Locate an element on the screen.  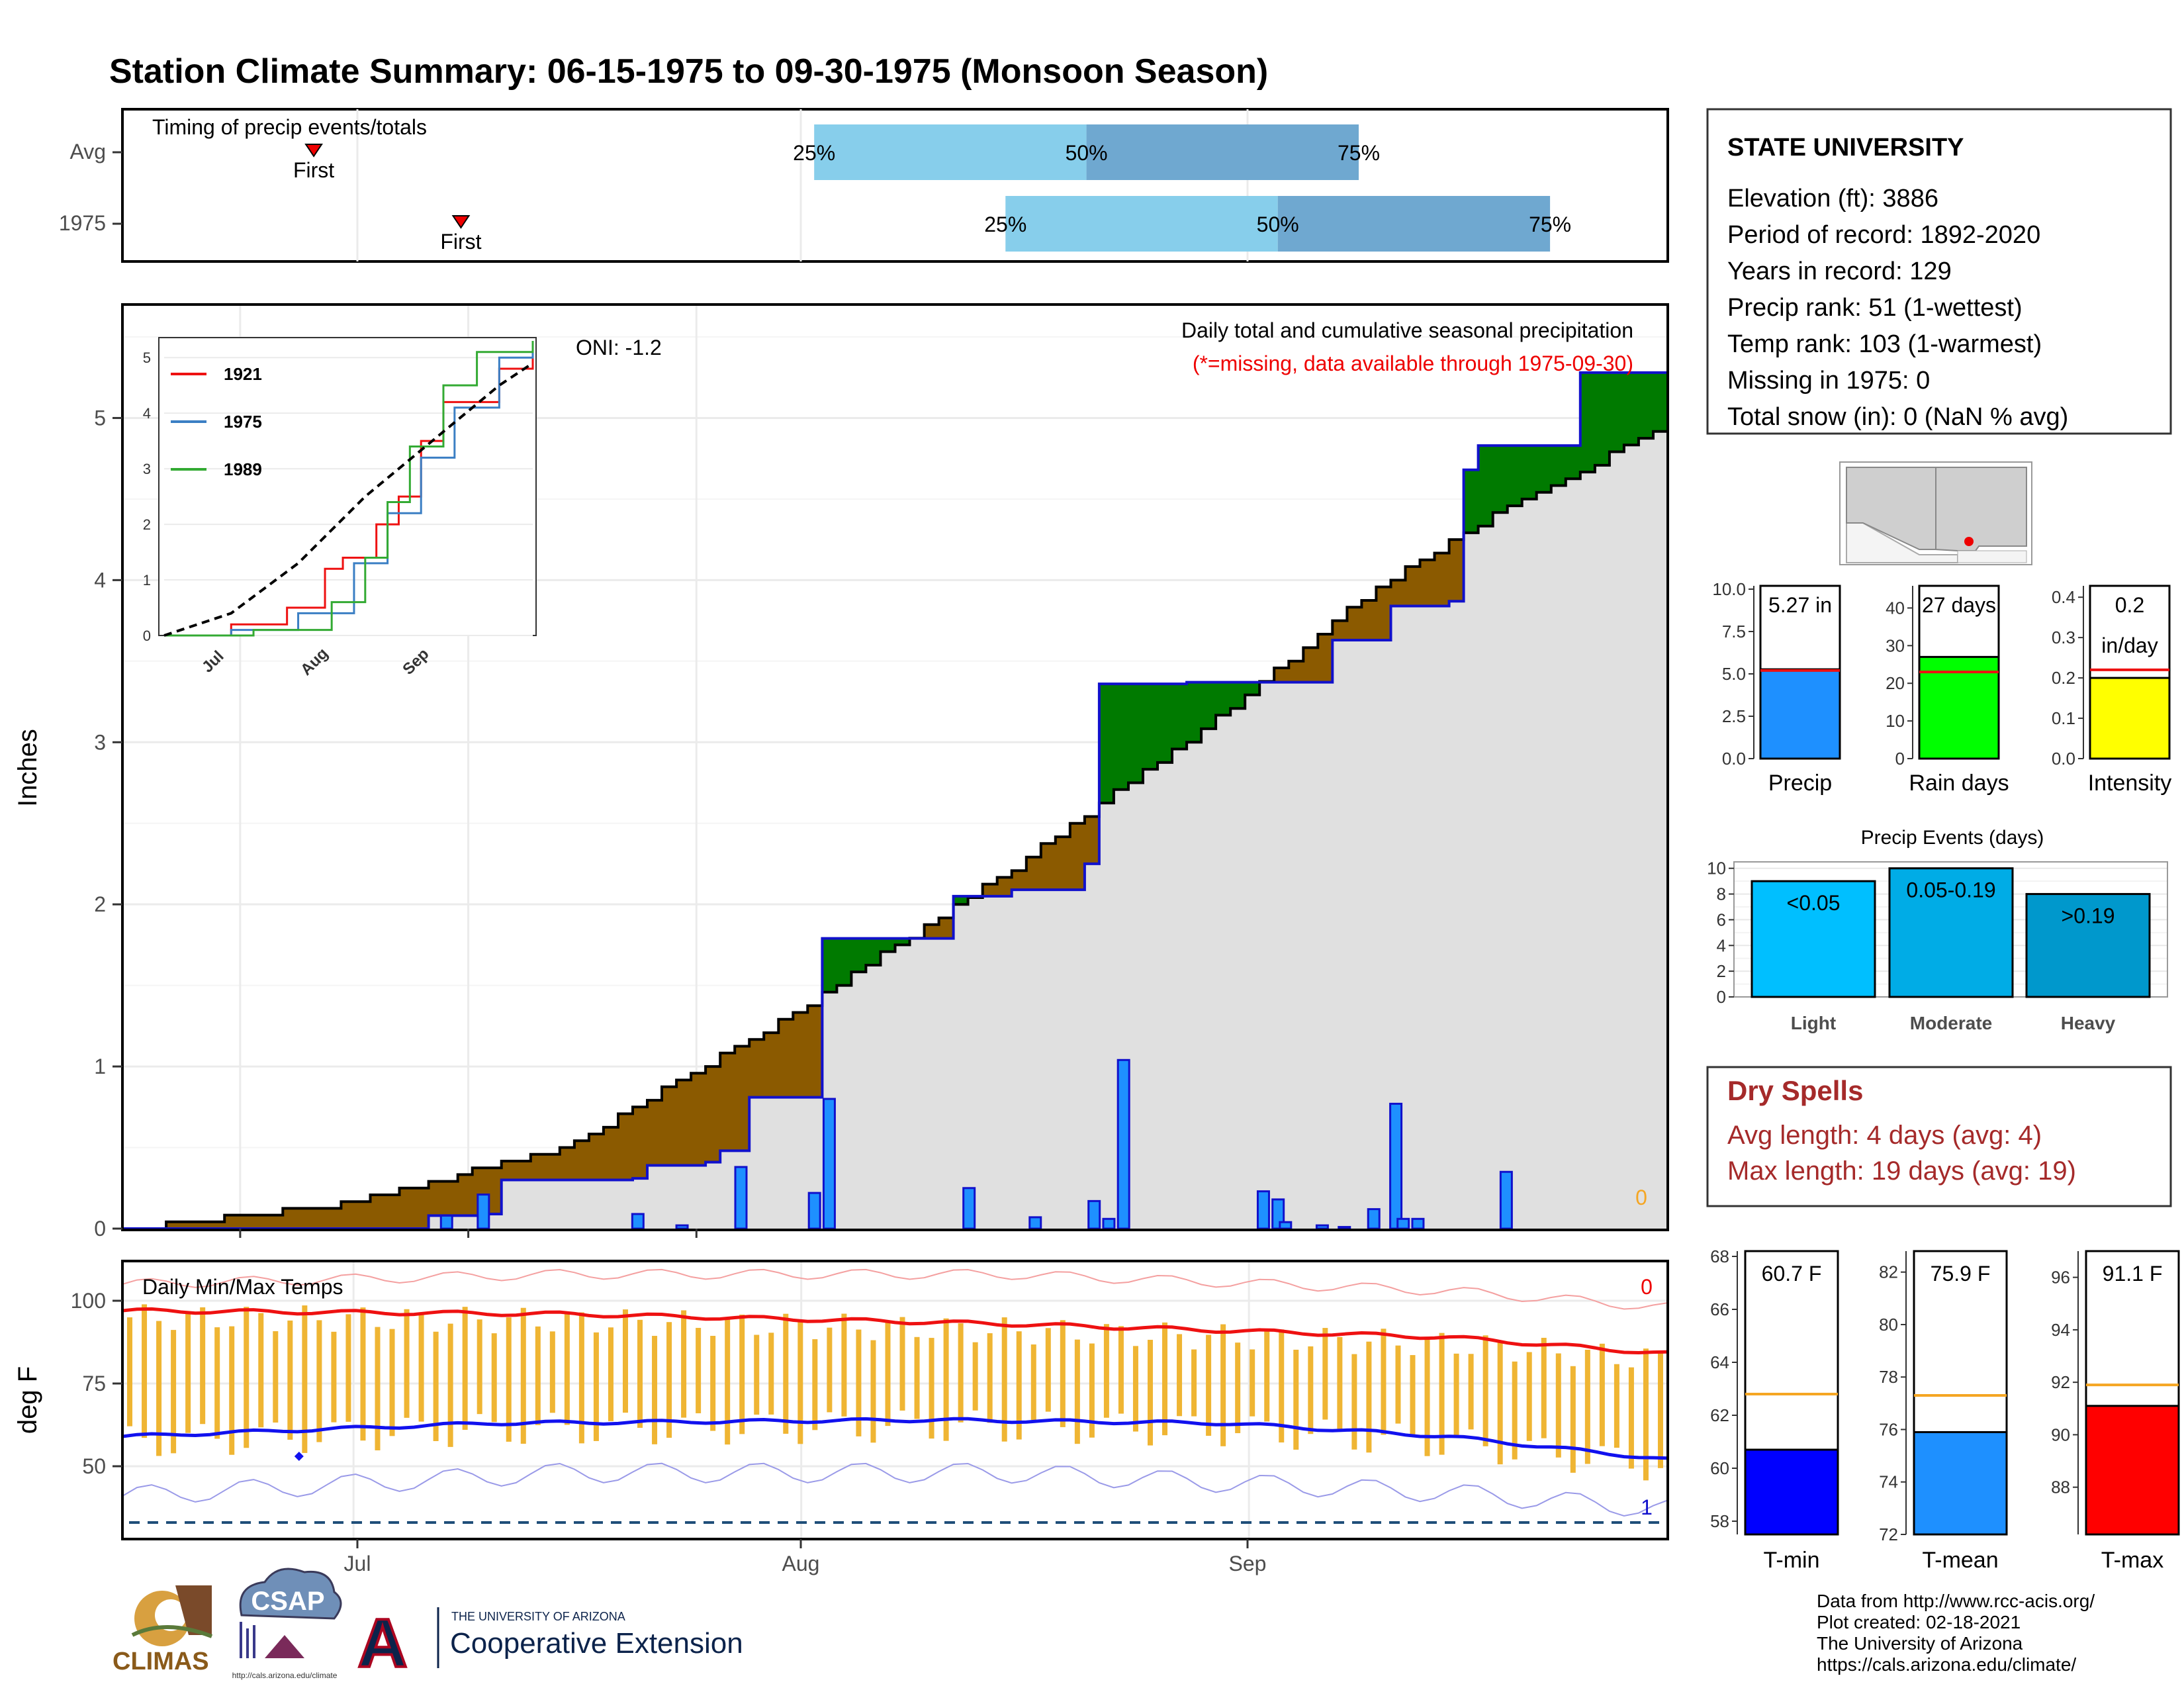
summary-bar-xlabel: Intensity is located at coordinates (2130, 783).